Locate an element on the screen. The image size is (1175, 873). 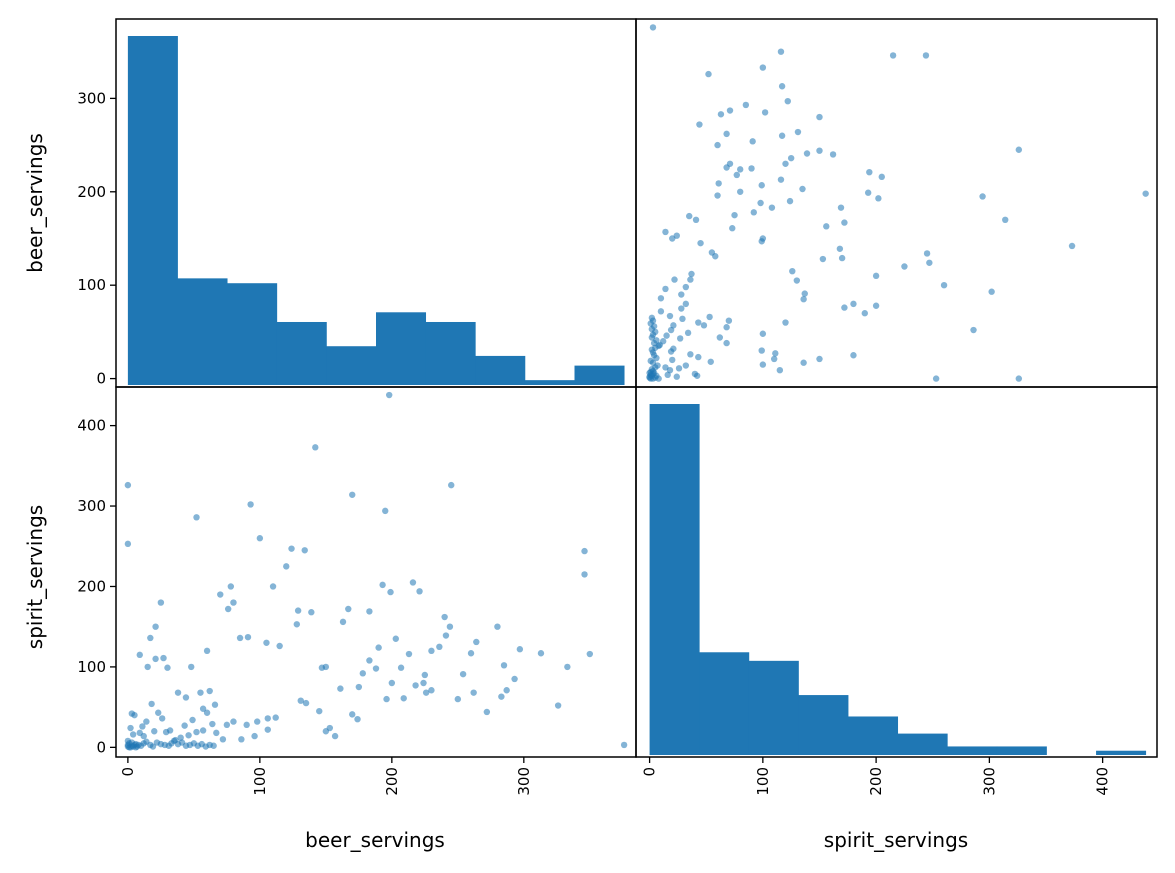
y-tick-label: 200 is located at coordinates (91, 192).